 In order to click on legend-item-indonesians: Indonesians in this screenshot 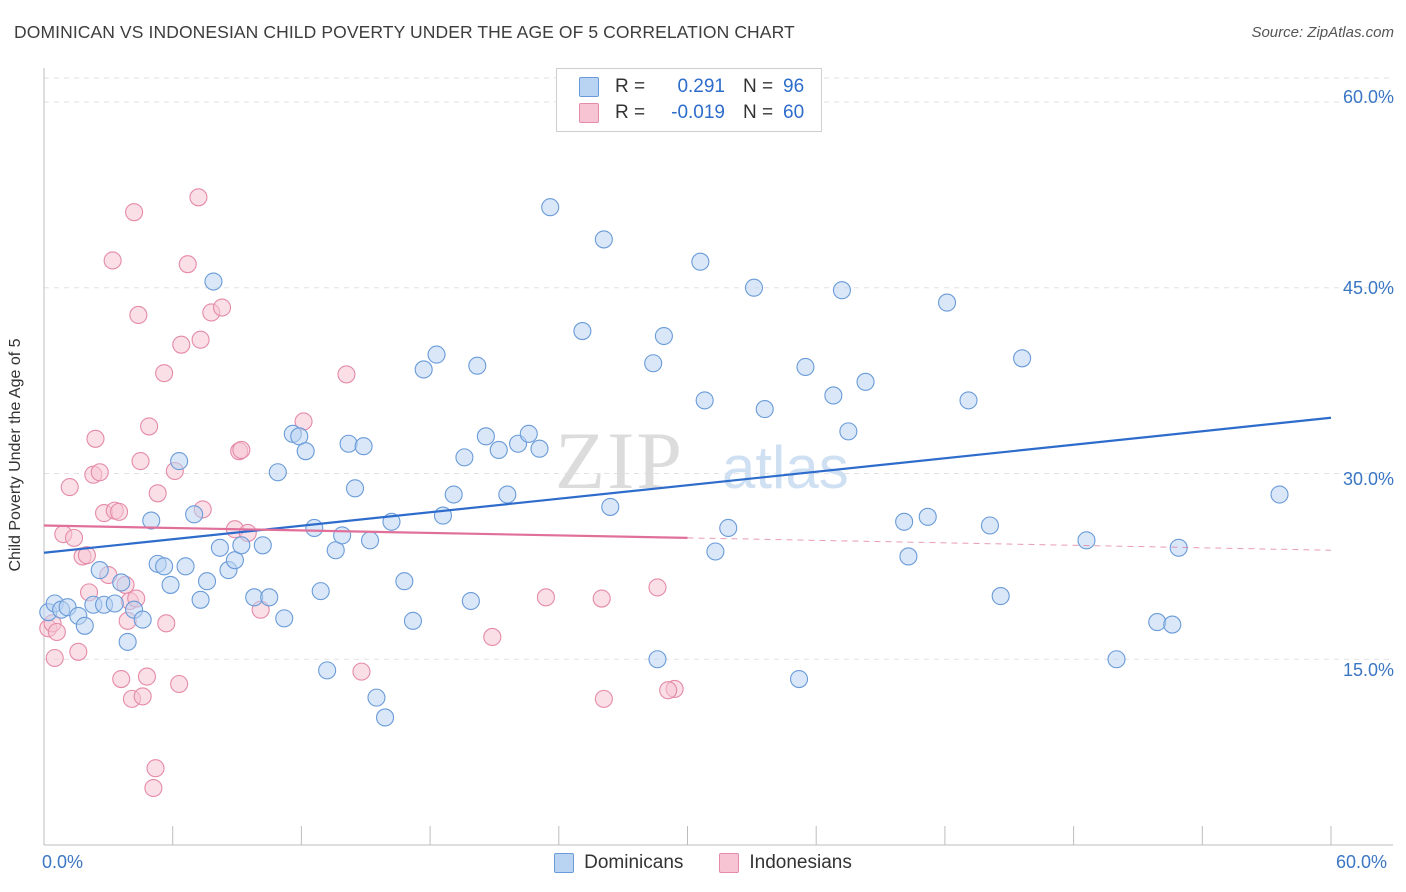, I will do `click(785, 863)`.